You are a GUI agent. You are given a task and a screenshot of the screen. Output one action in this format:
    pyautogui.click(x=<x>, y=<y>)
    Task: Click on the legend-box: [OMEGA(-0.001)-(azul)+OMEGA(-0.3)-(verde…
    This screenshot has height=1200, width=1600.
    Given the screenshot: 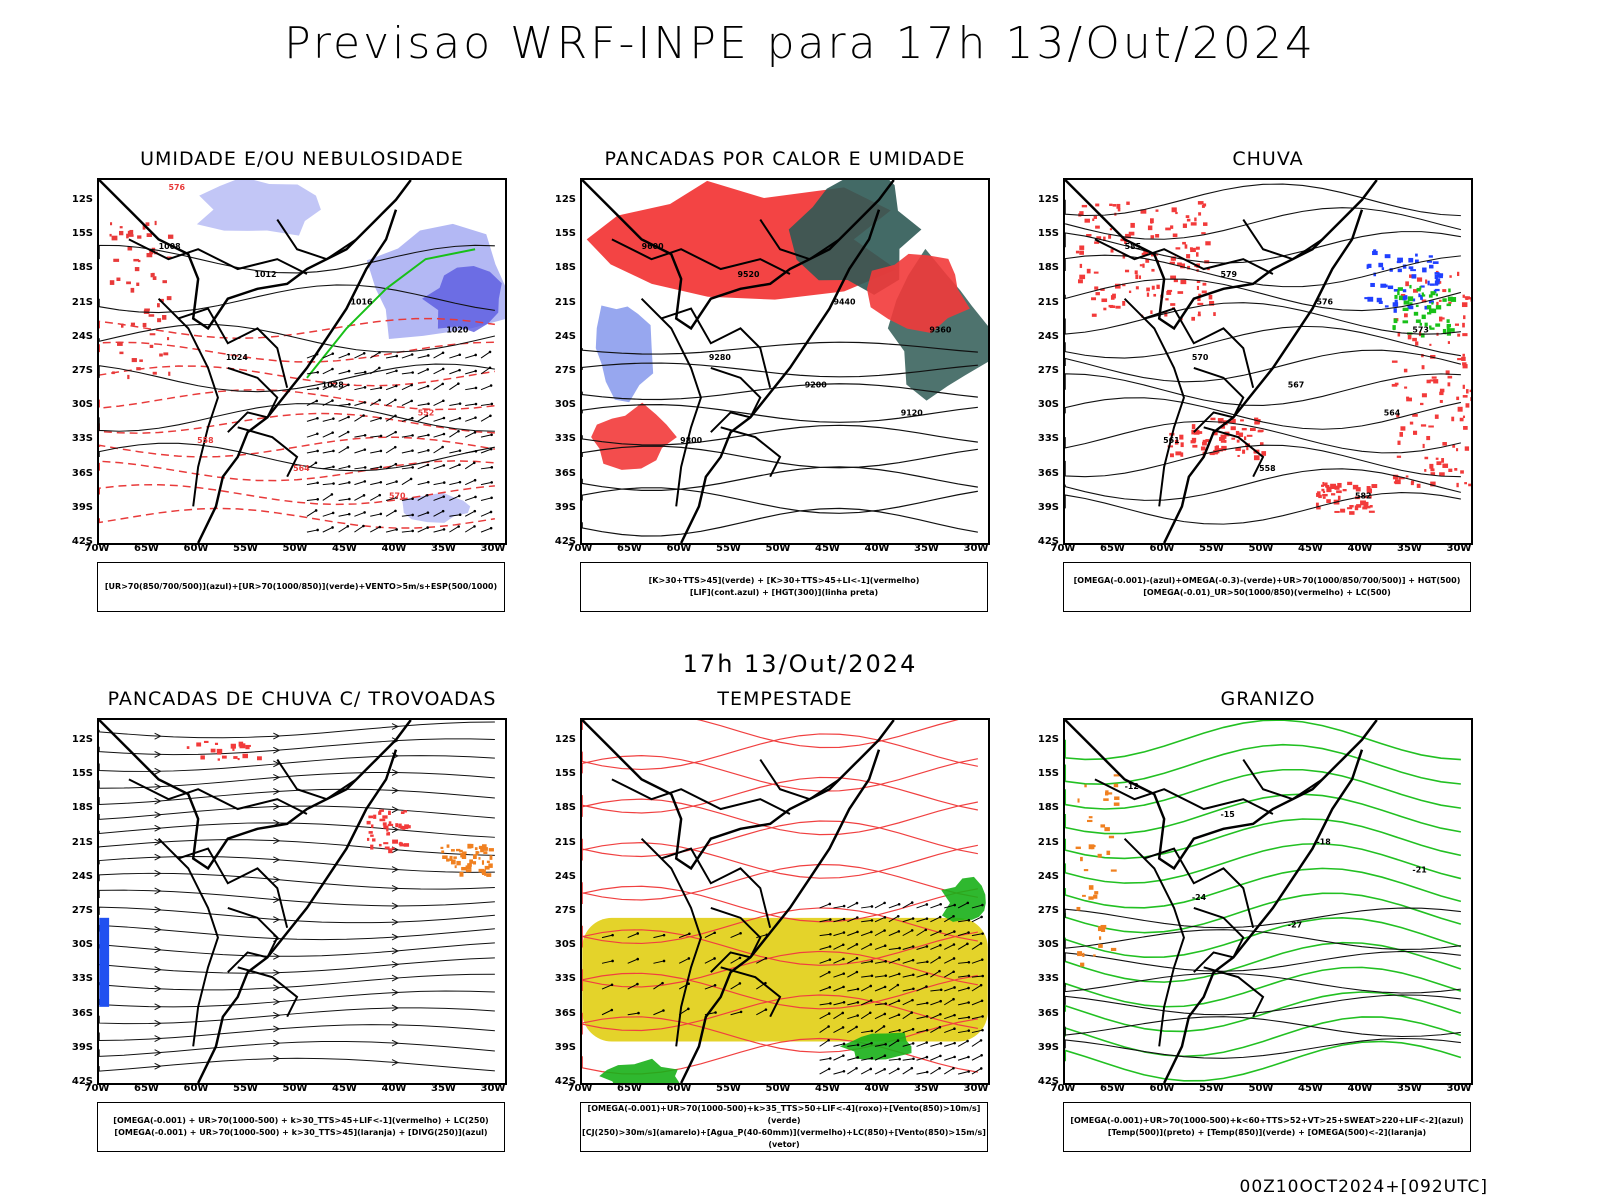 What is the action you would take?
    pyautogui.click(x=1267, y=587)
    